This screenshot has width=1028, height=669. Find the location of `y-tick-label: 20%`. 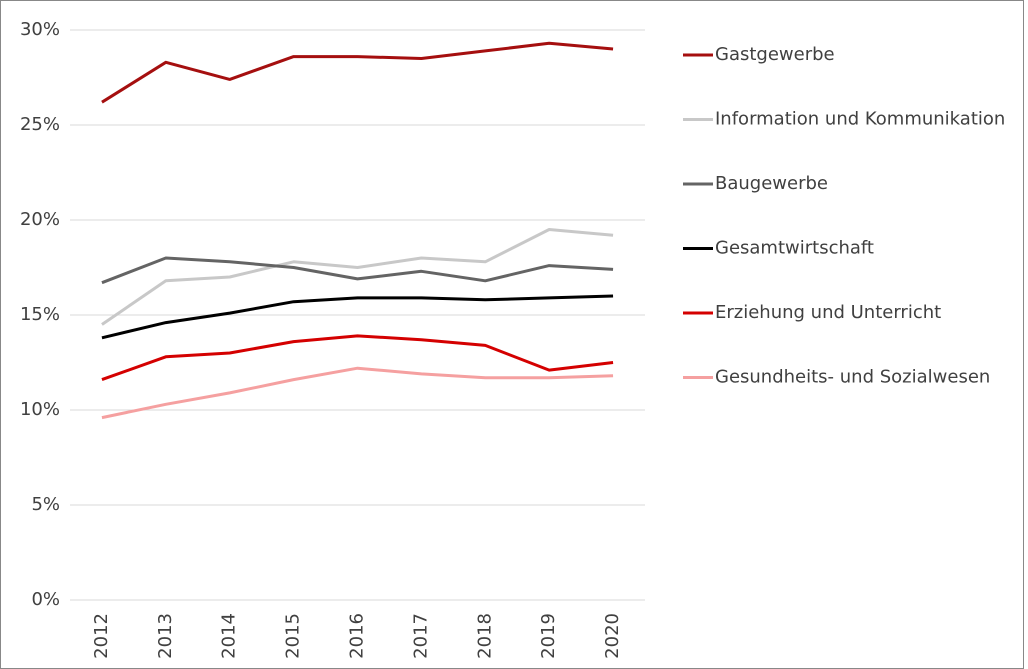

y-tick-label: 20% is located at coordinates (40, 219).